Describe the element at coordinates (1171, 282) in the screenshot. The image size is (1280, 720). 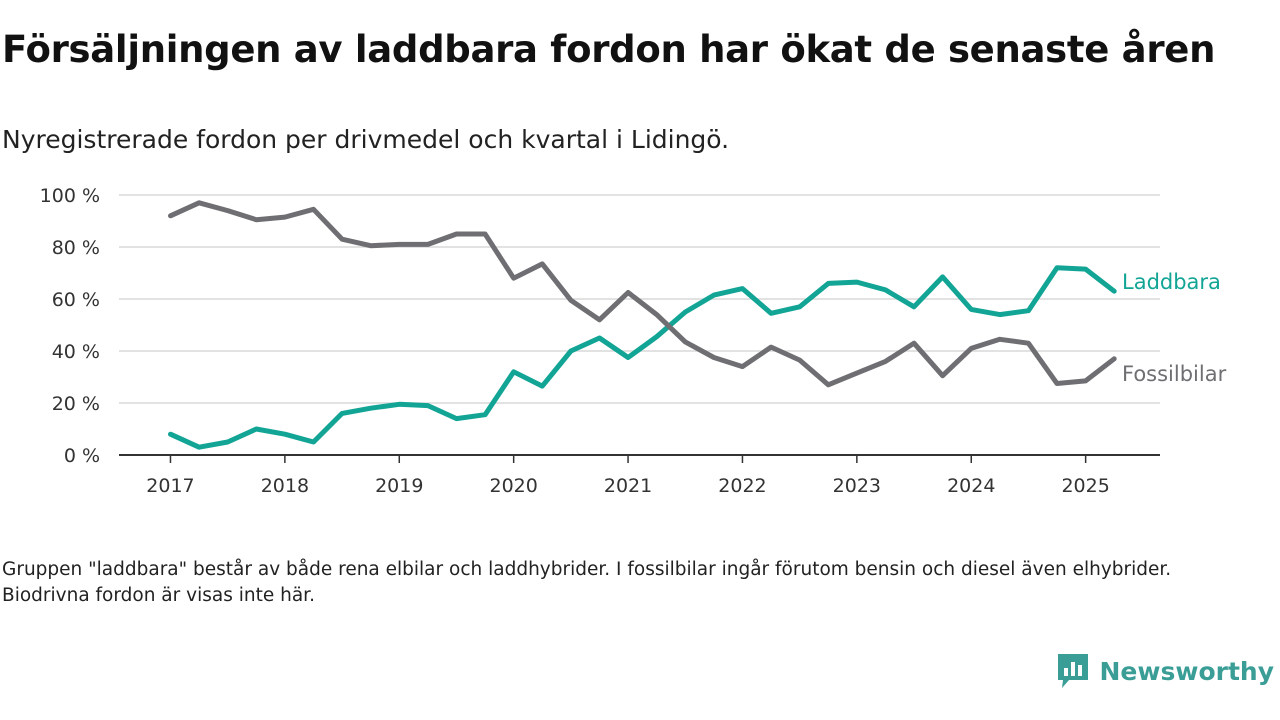
I see `series-label-laddbara: Laddbara` at that location.